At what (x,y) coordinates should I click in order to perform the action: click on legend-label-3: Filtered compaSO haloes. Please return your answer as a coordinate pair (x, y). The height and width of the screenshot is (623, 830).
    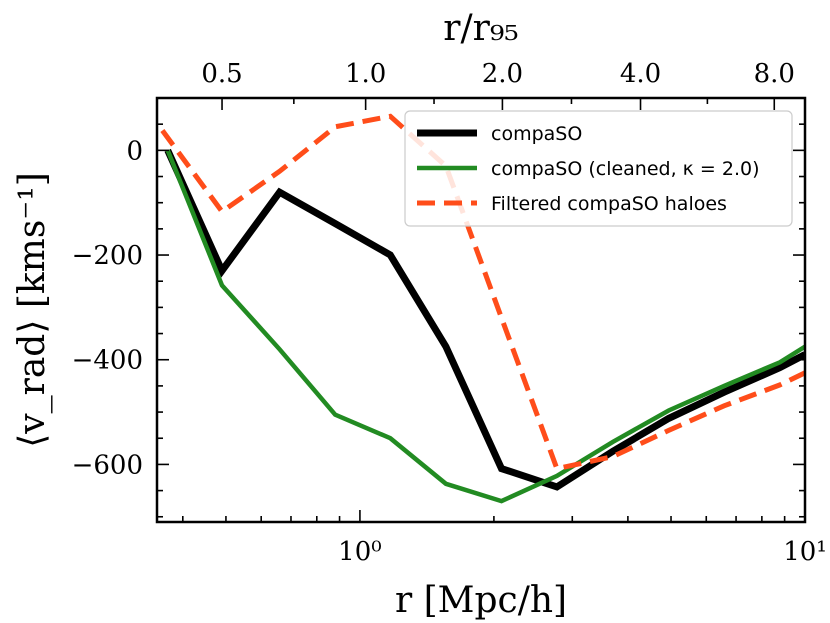
    Looking at the image, I should click on (609, 204).